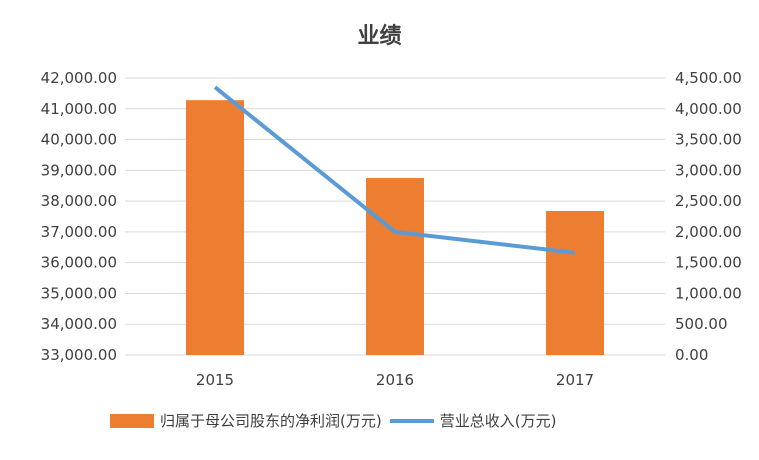 The image size is (759, 460). I want to click on y-left-tick-label: 35,000.00, so click(79, 293).